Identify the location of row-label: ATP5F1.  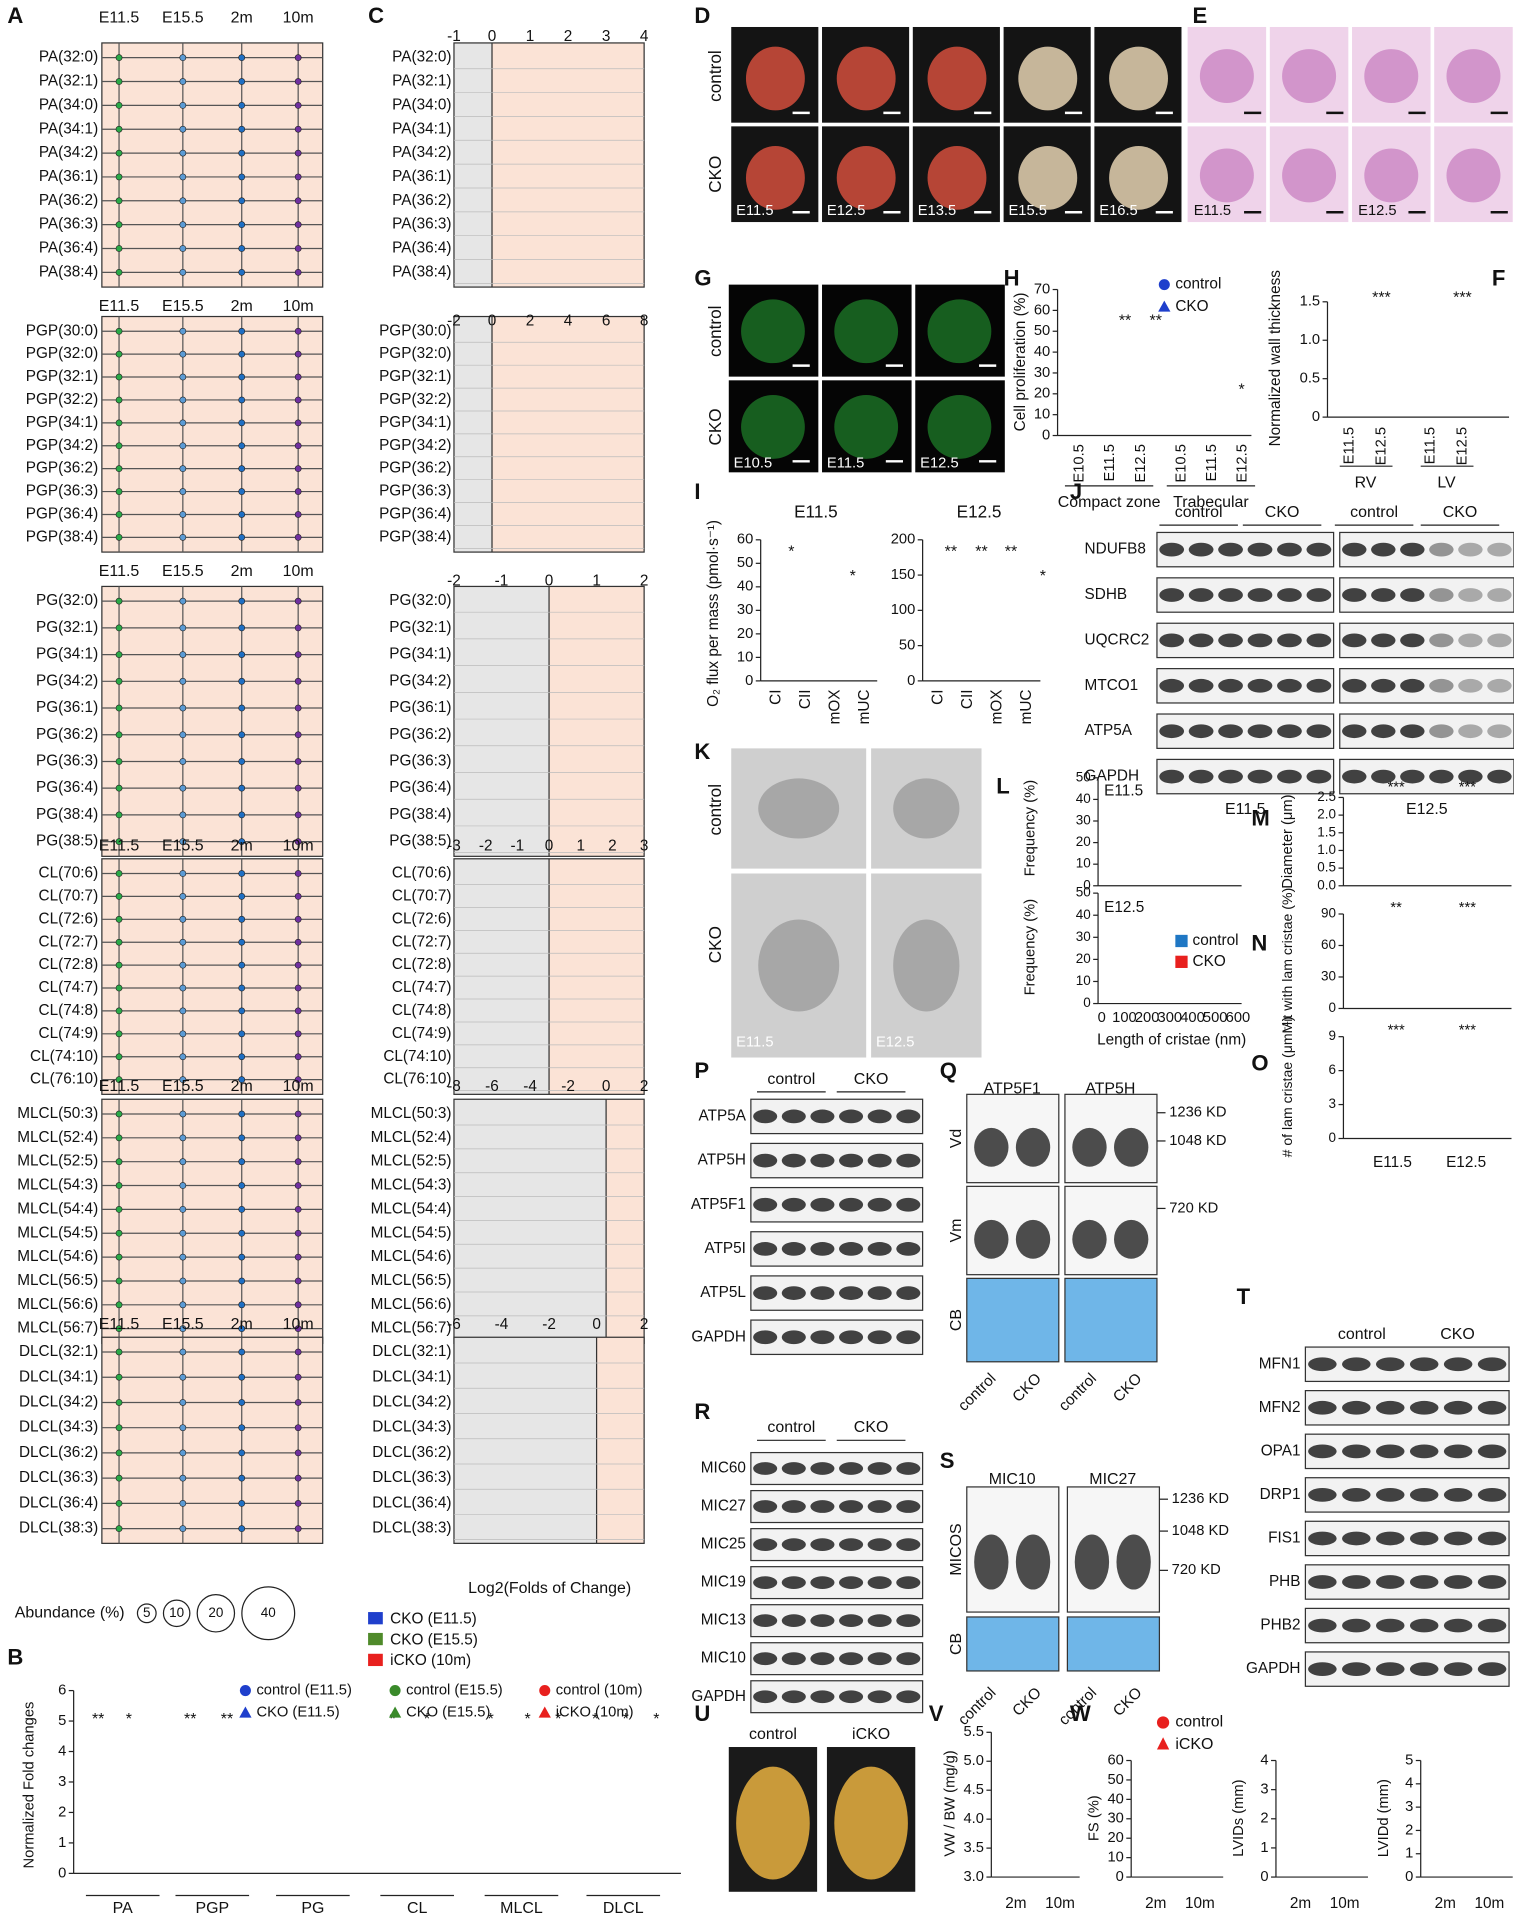
(718, 1204).